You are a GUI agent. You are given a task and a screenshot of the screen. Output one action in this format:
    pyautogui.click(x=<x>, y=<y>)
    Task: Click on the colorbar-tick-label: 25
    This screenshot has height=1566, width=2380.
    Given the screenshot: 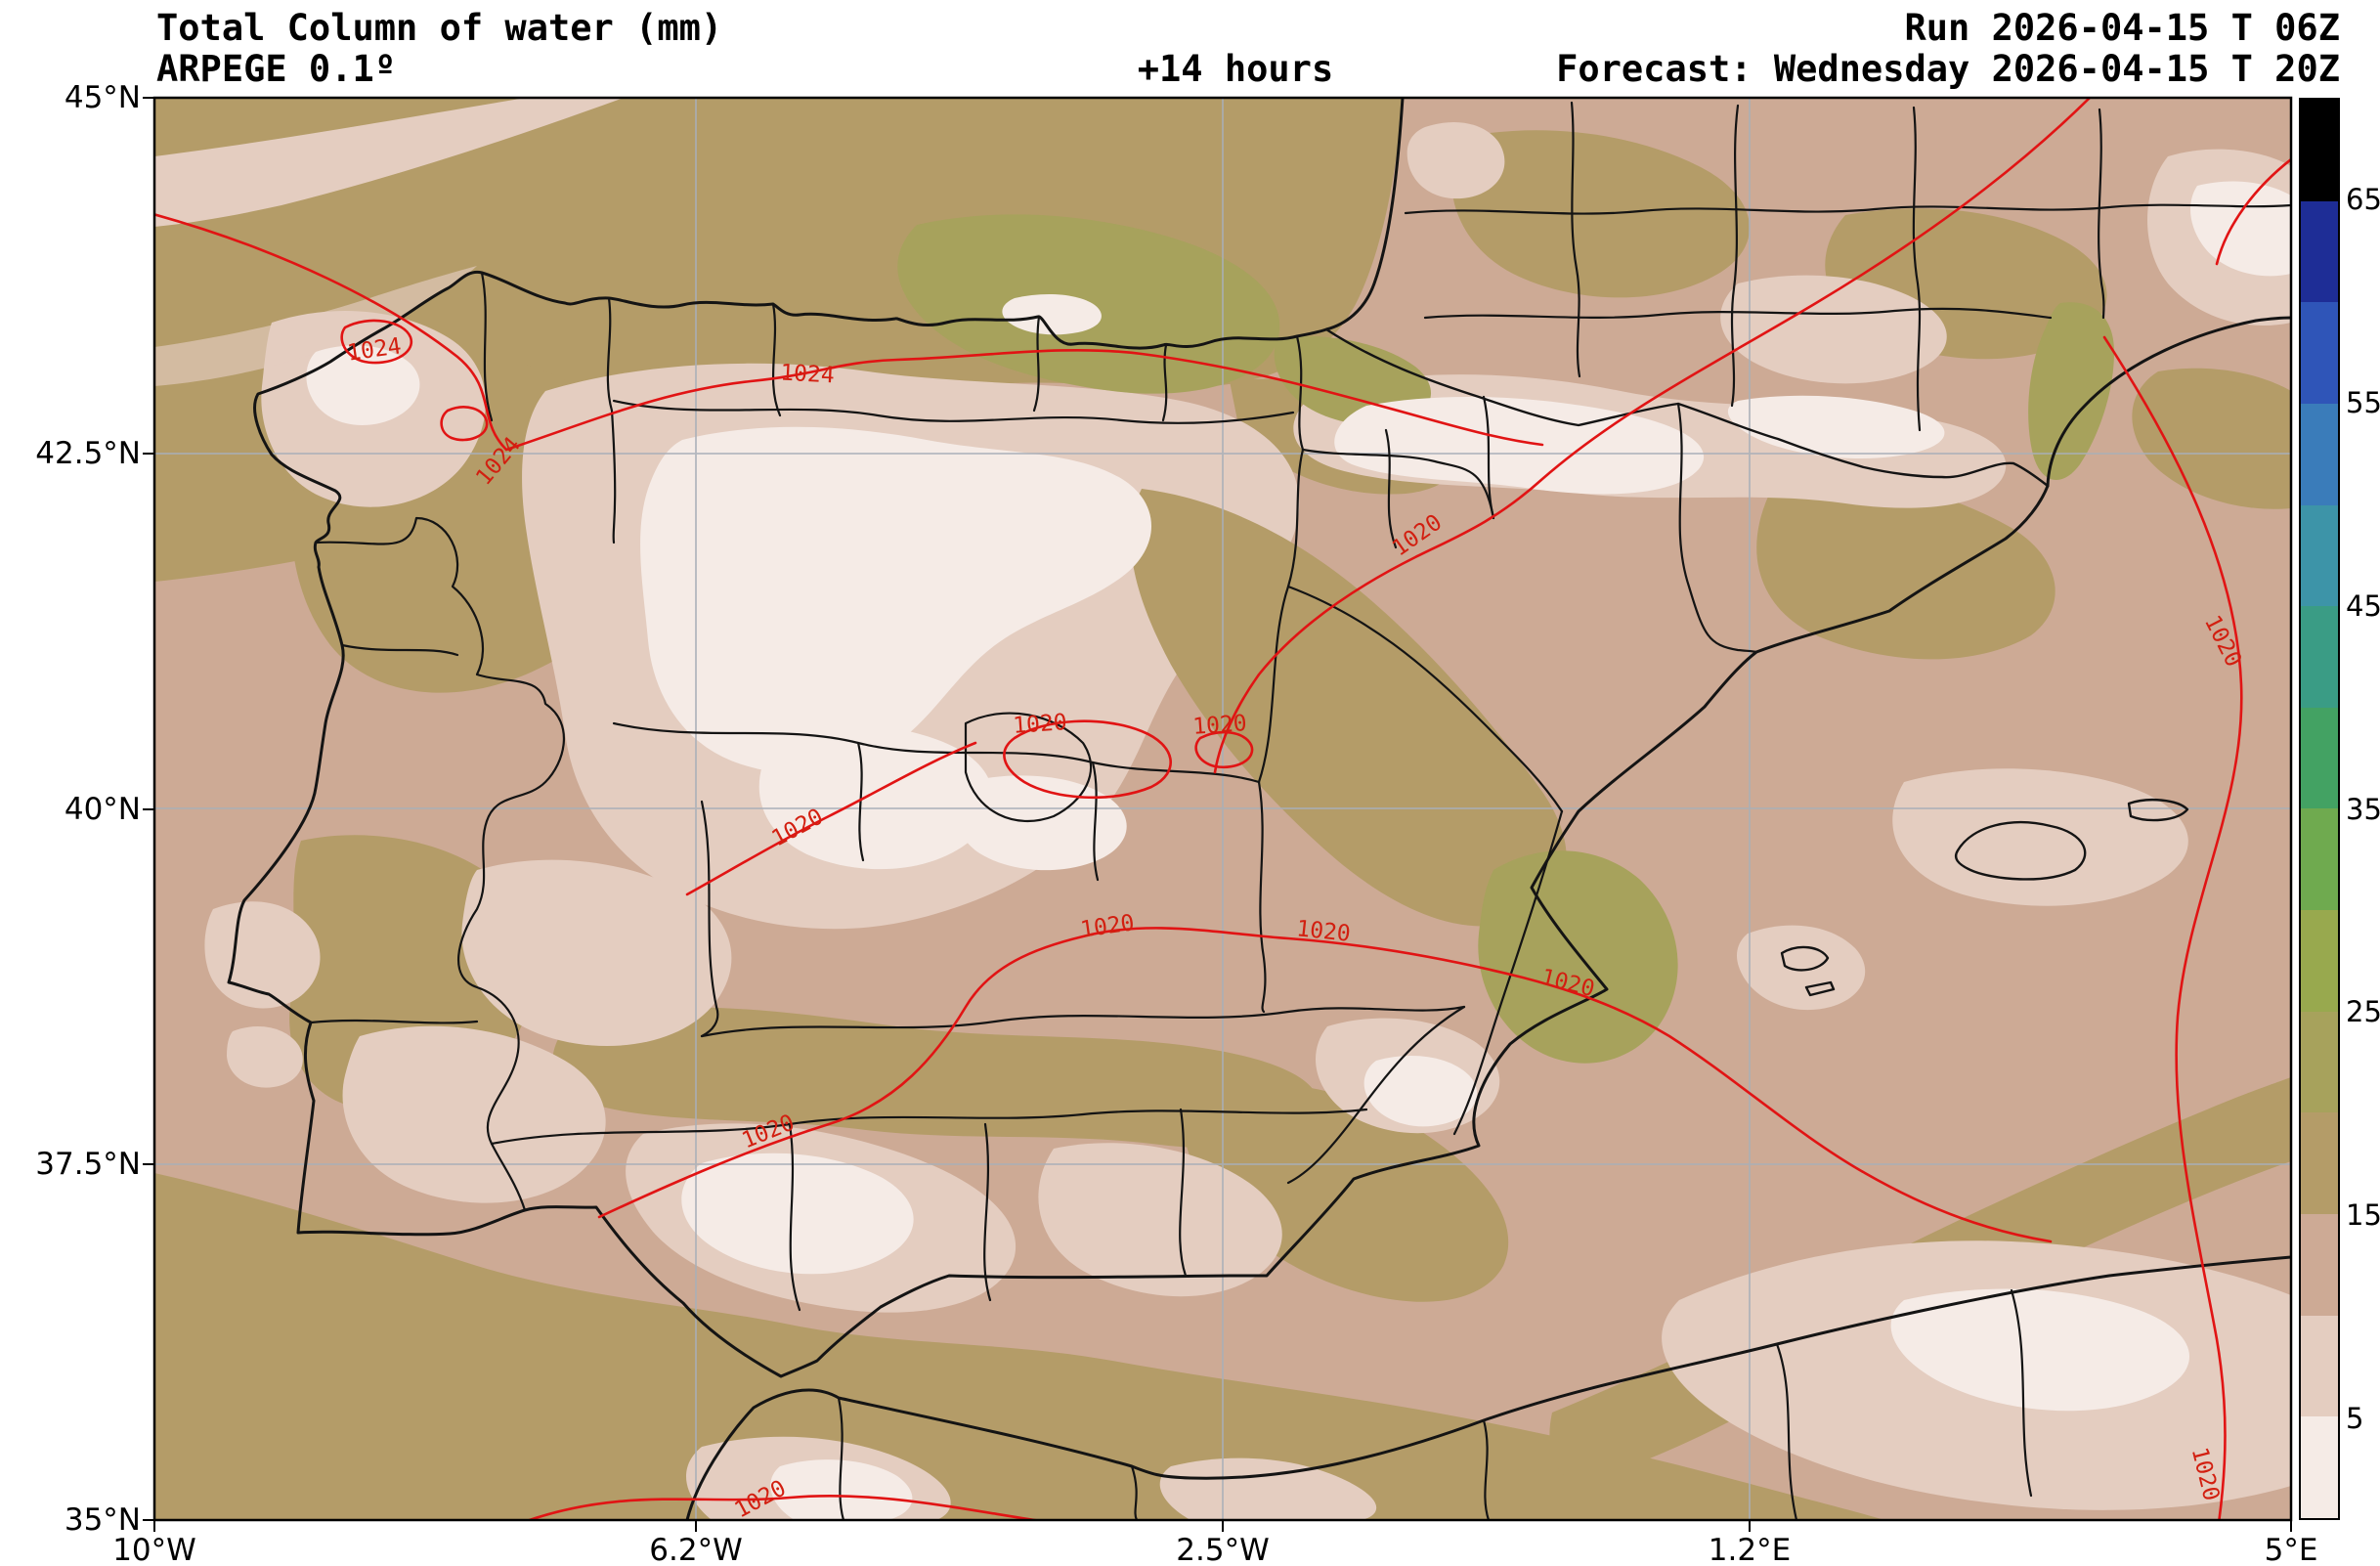 What is the action you would take?
    pyautogui.click(x=2363, y=1011)
    